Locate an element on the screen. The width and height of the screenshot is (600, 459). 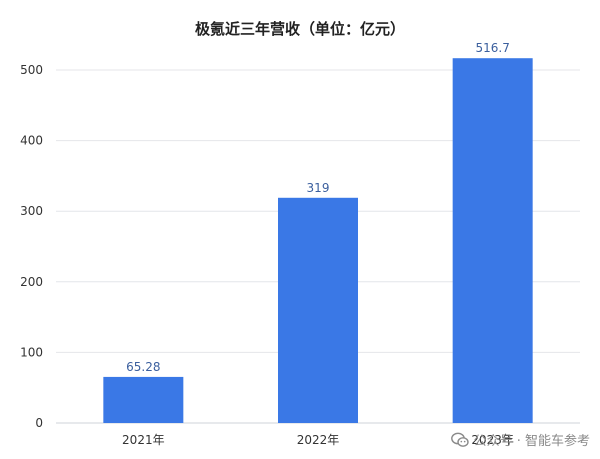
chart-title: 极氪近三年营收（单位：亿元） is located at coordinates (300, 29).